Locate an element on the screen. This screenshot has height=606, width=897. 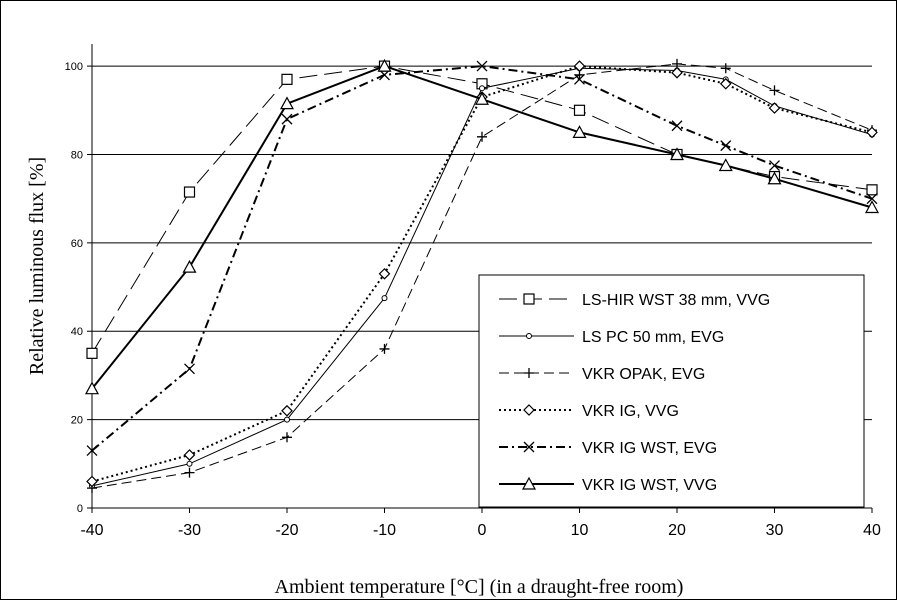
x-tick-label: -40 is located at coordinates (91, 530).